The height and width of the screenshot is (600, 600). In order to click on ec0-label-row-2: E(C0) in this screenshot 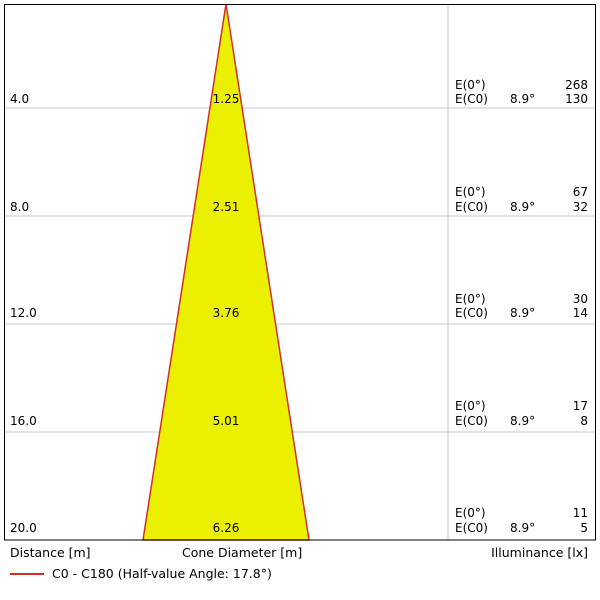, I will do `click(471, 207)`.